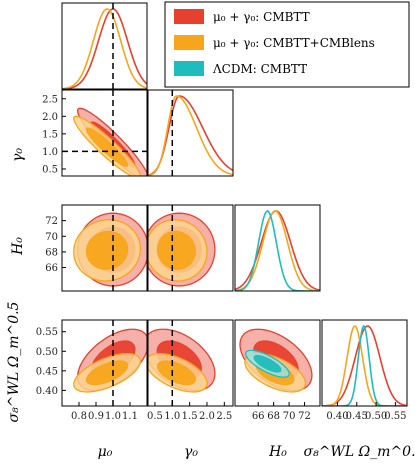 The width and height of the screenshot is (415, 464). Describe the element at coordinates (259, 69) in the screenshot. I see `legend-label-2: ΛCDM: CMBTT` at that location.